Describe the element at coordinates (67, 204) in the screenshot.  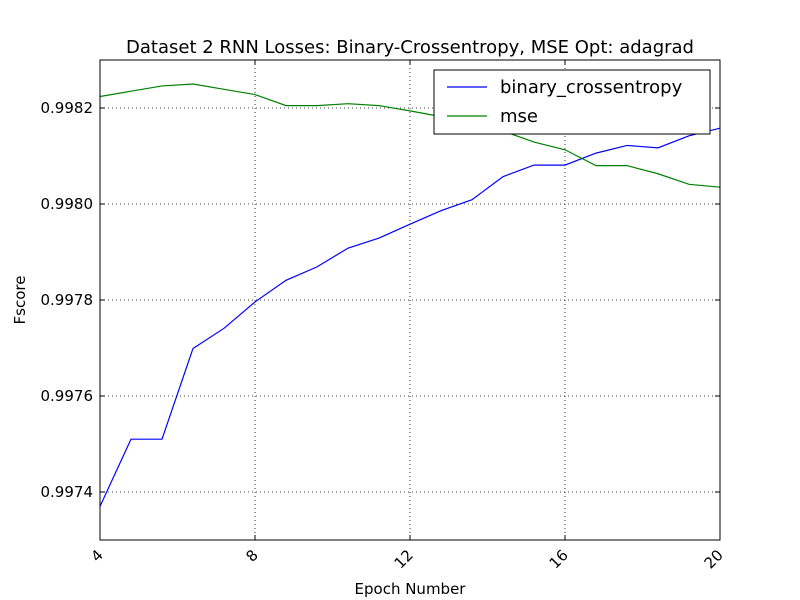
I see `y-tick-label: 0.9980` at that location.